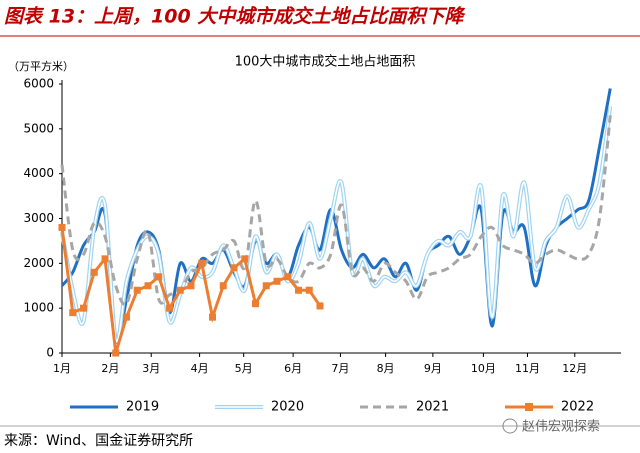 The height and width of the screenshot is (453, 640). What do you see at coordinates (98, 441) in the screenshot?
I see `source: 来源：Wind、国金证券研究所` at bounding box center [98, 441].